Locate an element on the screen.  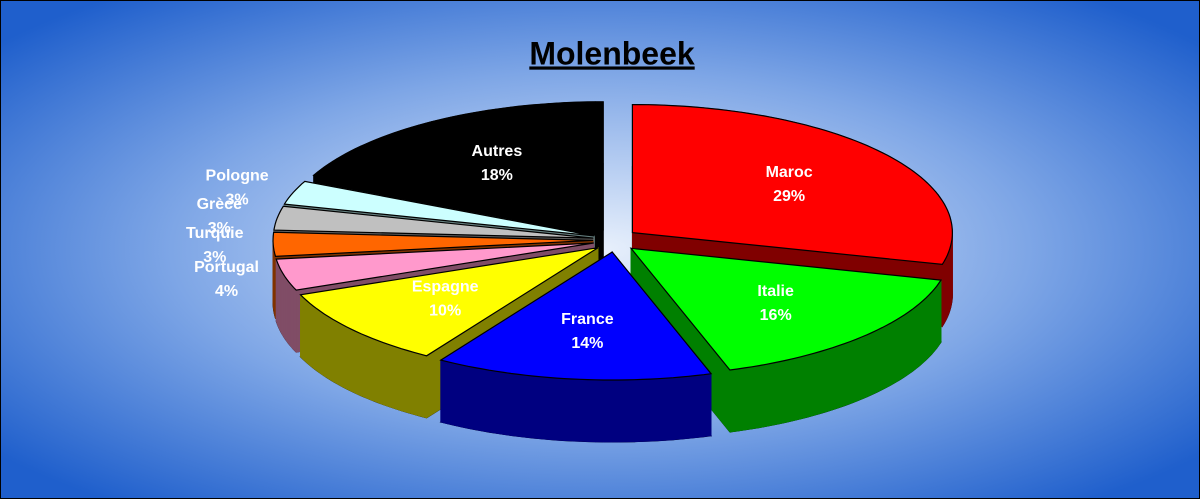
slice-label: Portugal is located at coordinates (226, 267).